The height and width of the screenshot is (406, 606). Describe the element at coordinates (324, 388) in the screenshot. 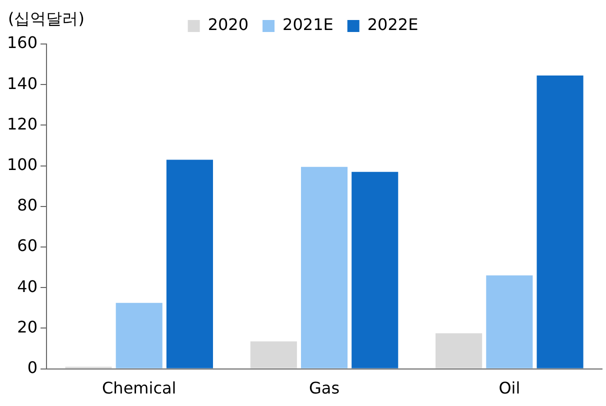

I see `x-tick-label: Gas` at that location.